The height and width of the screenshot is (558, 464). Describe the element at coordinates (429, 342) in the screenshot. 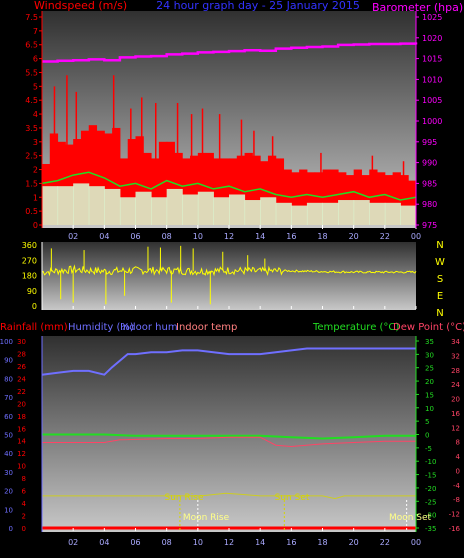

I see `temperature-tick-label: 35` at that location.